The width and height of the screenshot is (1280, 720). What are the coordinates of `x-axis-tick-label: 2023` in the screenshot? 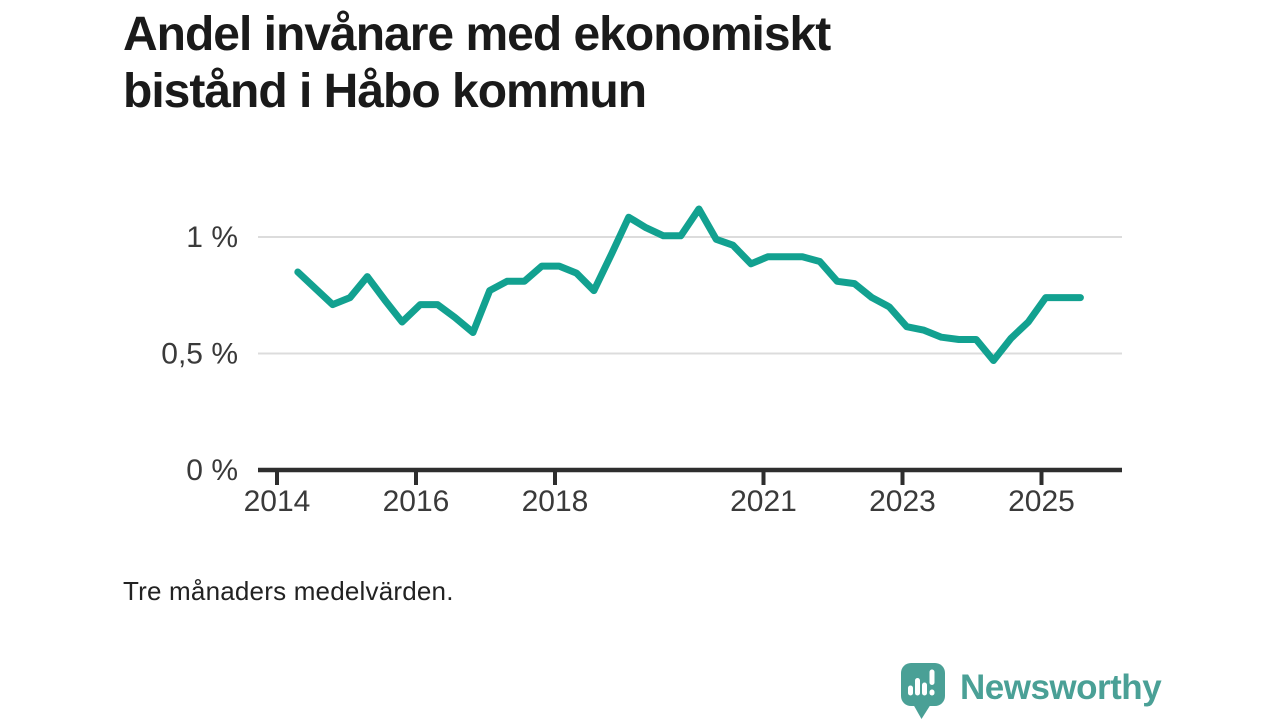 It's located at (902, 501).